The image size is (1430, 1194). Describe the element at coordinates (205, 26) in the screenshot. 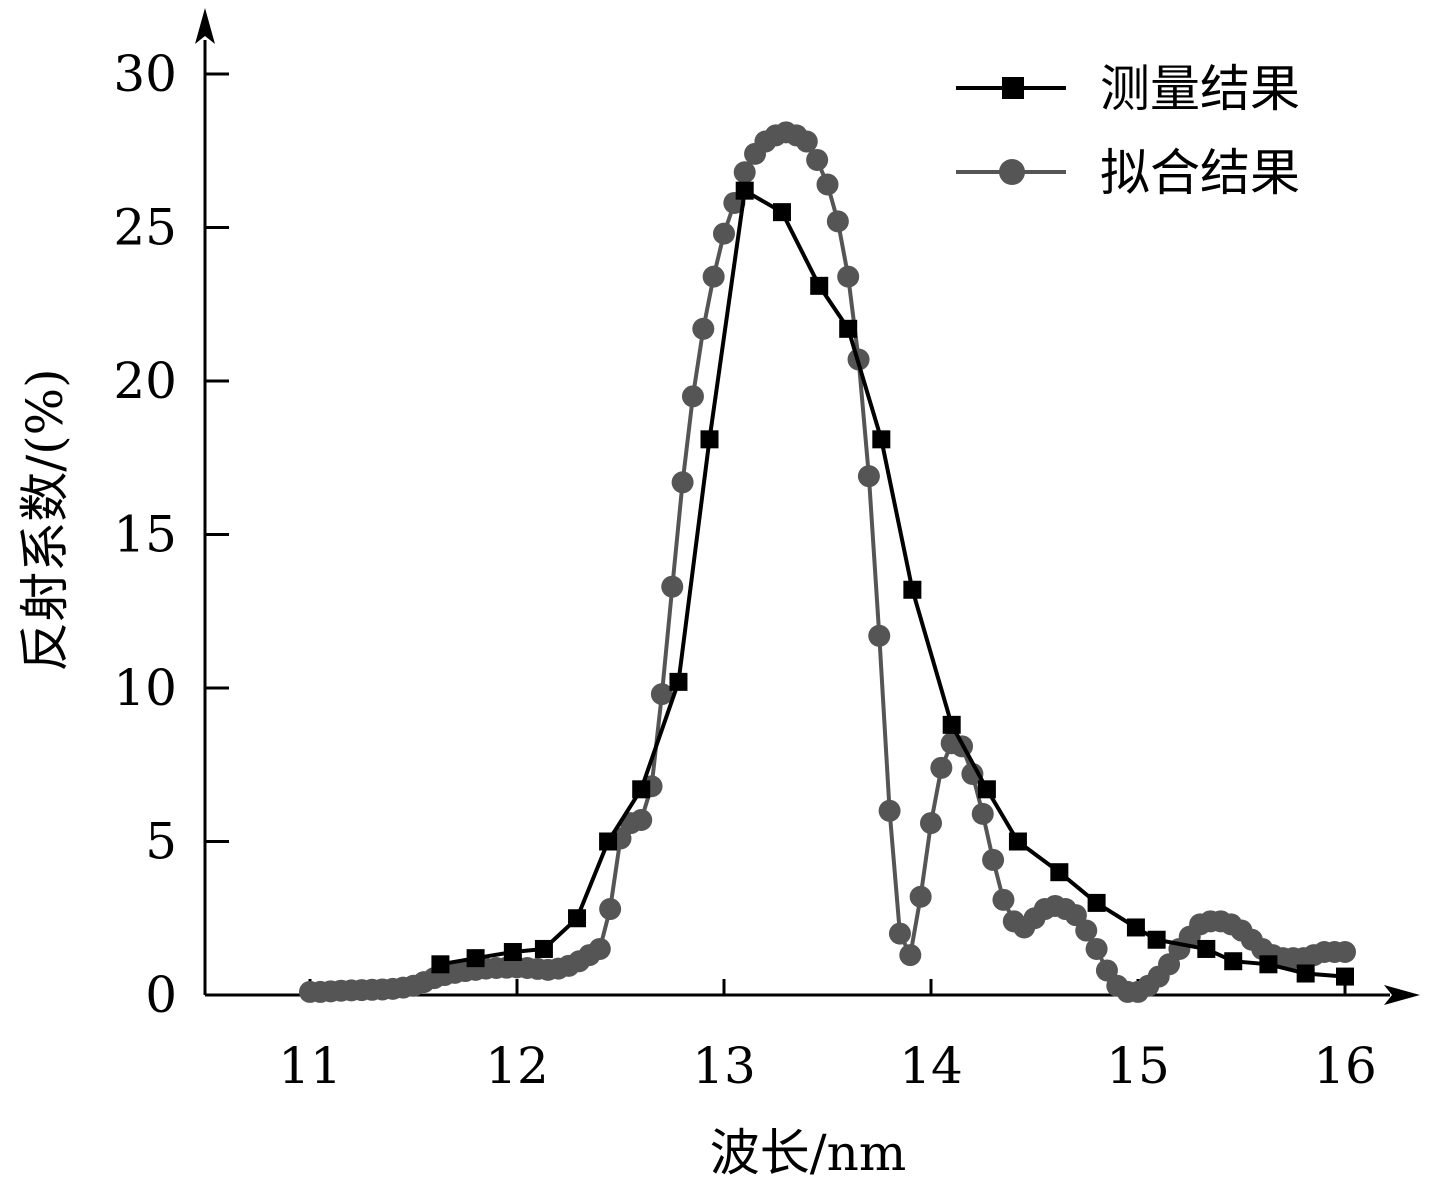

I see `y-axis-arrow-icon` at that location.